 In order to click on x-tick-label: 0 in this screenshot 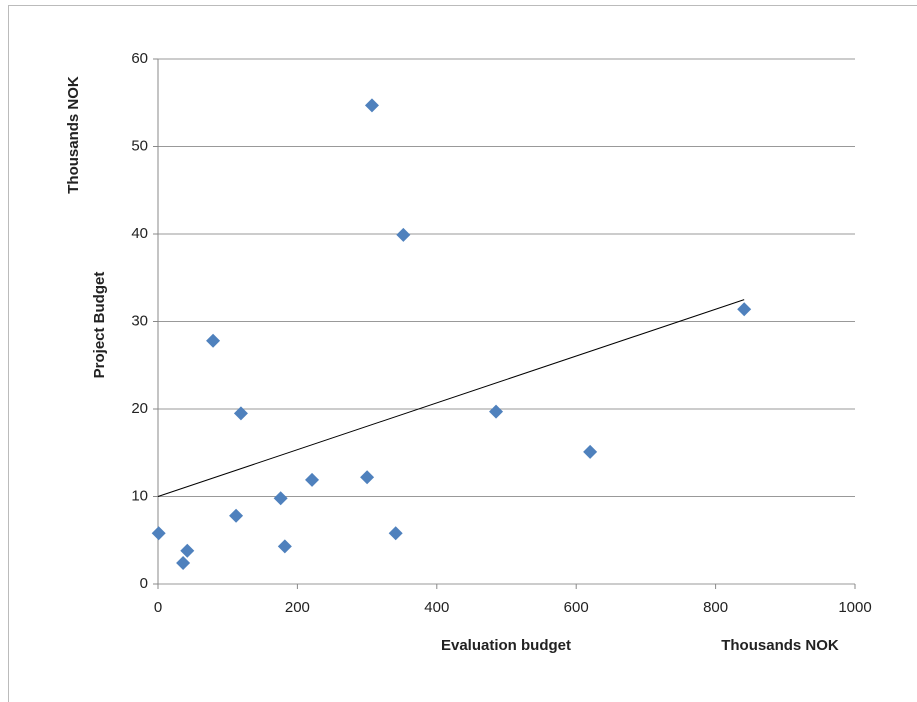, I will do `click(158, 607)`.